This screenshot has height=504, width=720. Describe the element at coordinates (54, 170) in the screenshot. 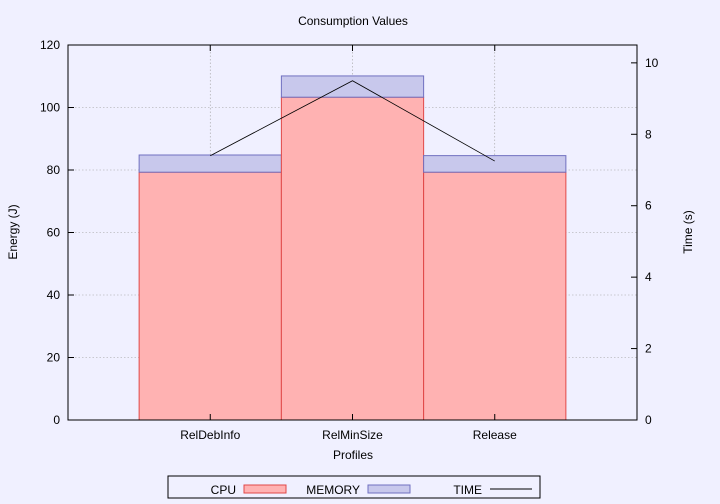

I see `y-tick-label: 80` at that location.